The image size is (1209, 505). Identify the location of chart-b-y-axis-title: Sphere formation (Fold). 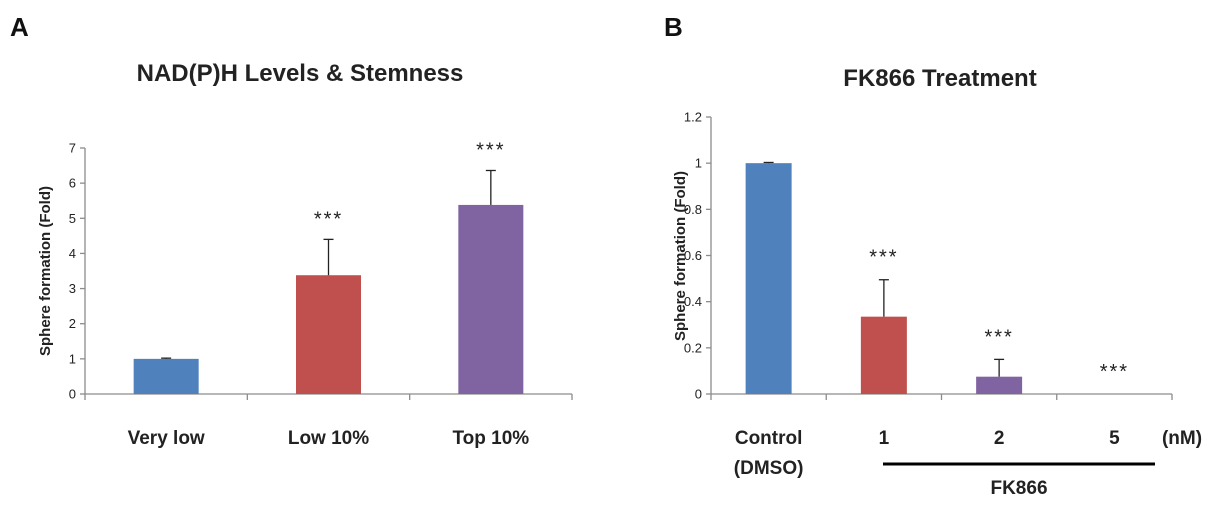
(680, 256).